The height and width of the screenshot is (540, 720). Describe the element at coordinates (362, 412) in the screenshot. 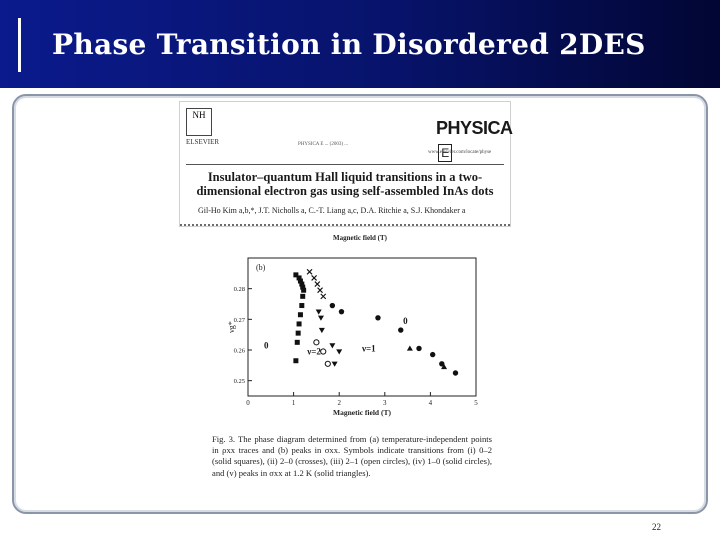

I see `x-axis-label: Magnetic field (T)` at that location.